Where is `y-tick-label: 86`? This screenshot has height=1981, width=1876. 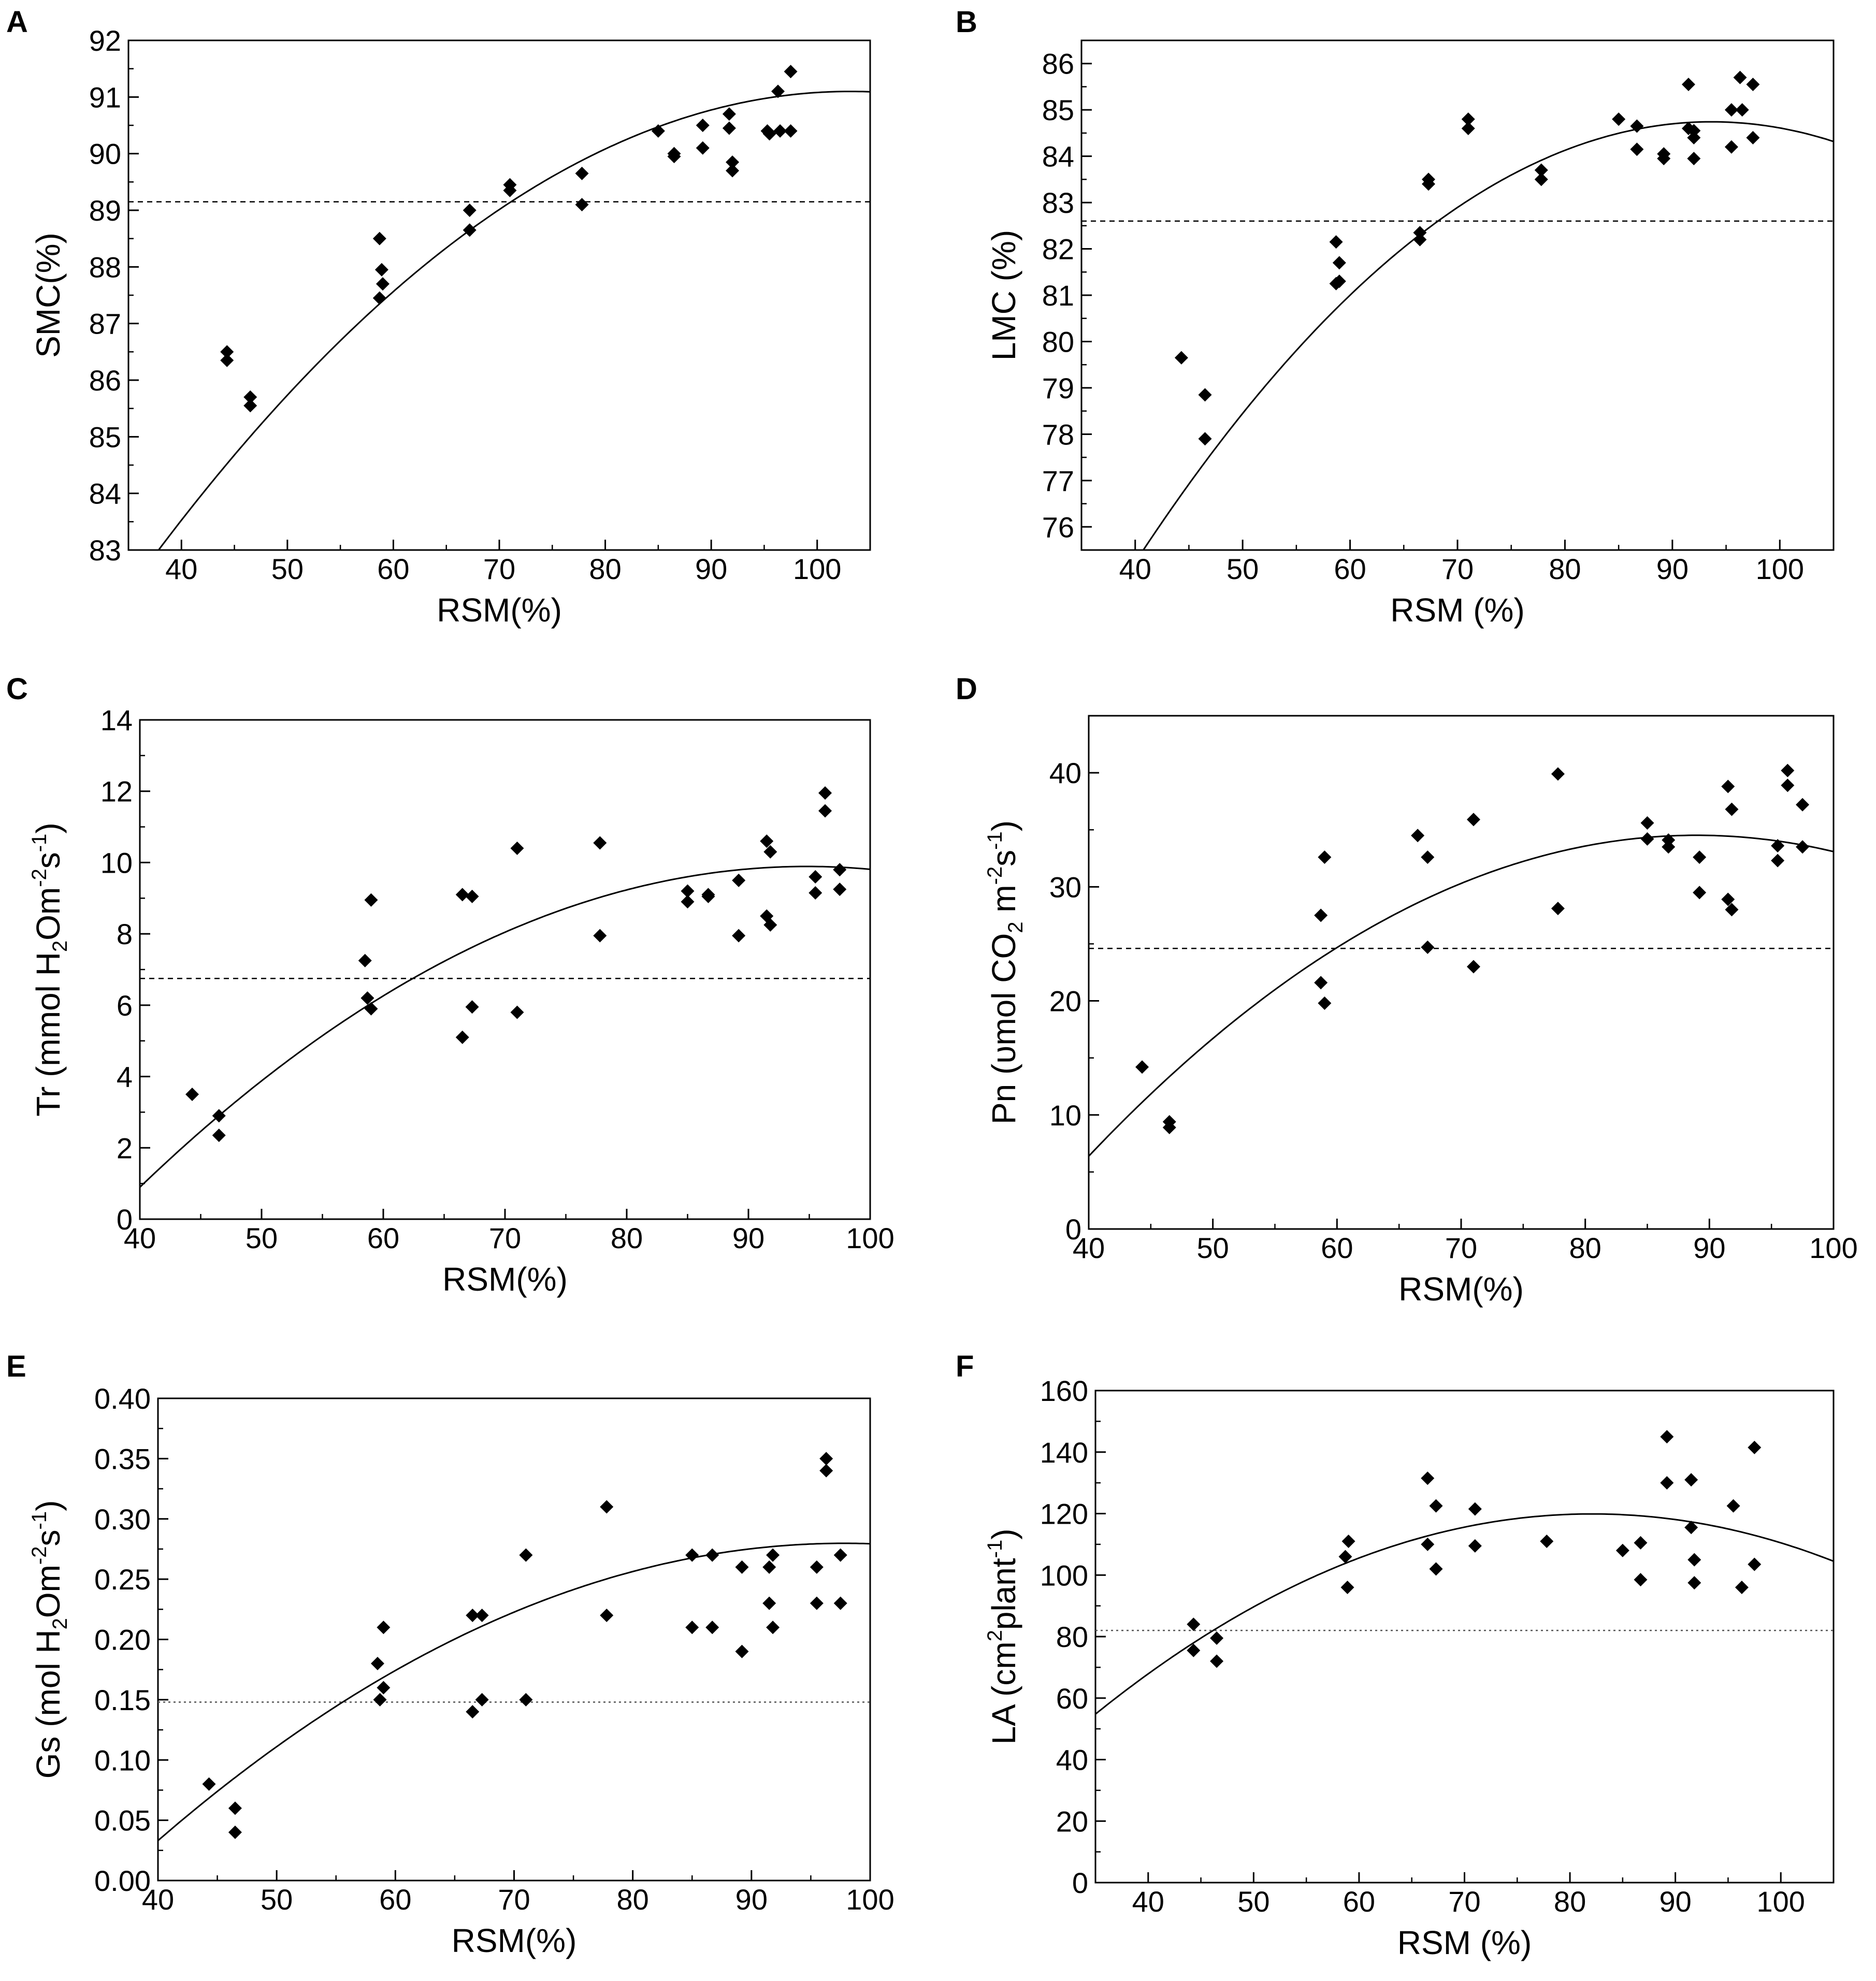 y-tick-label: 86 is located at coordinates (105, 380).